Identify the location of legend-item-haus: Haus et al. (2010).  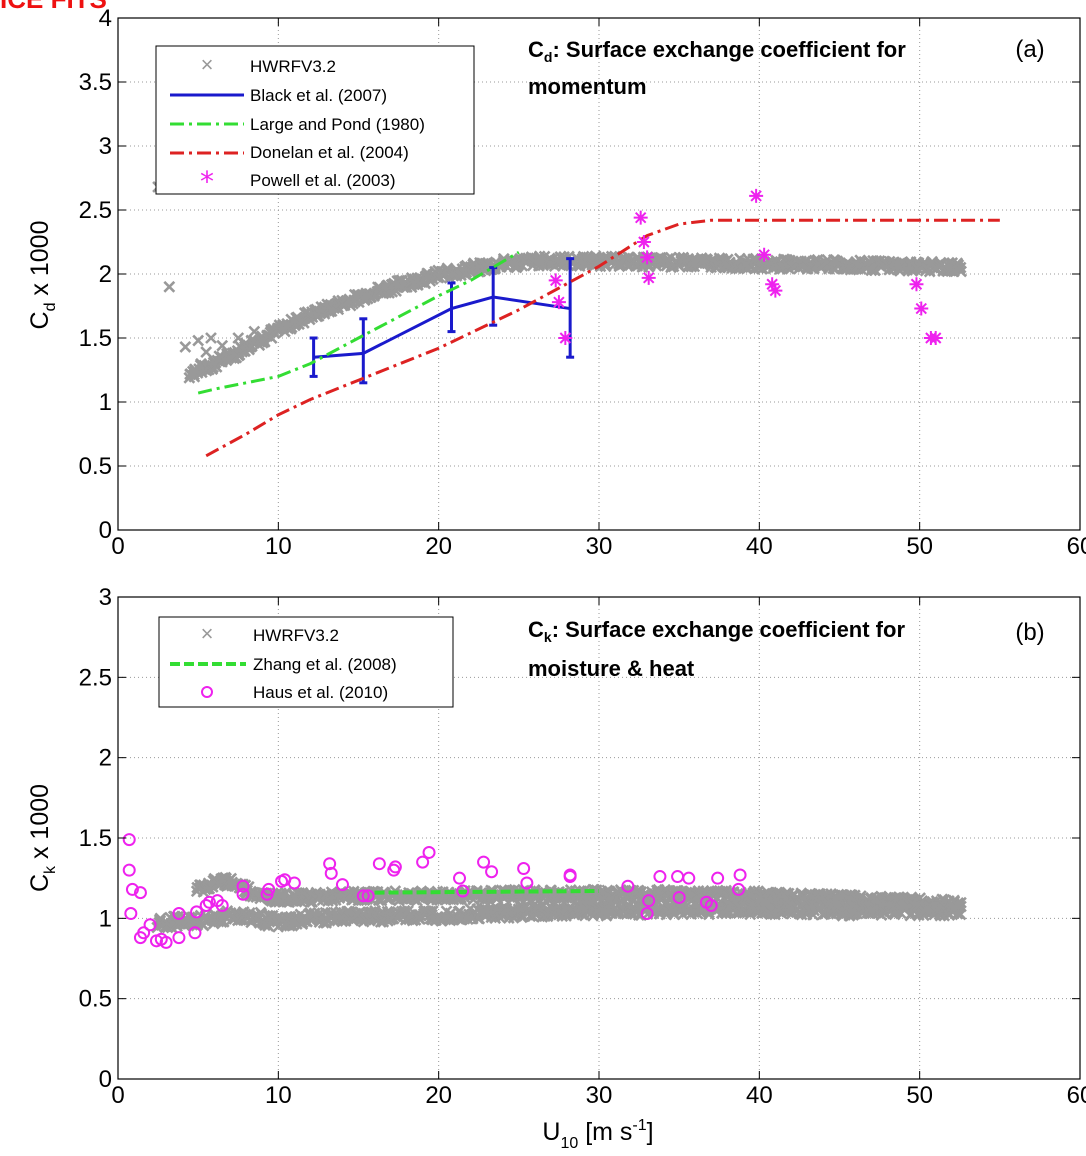
(294, 692).